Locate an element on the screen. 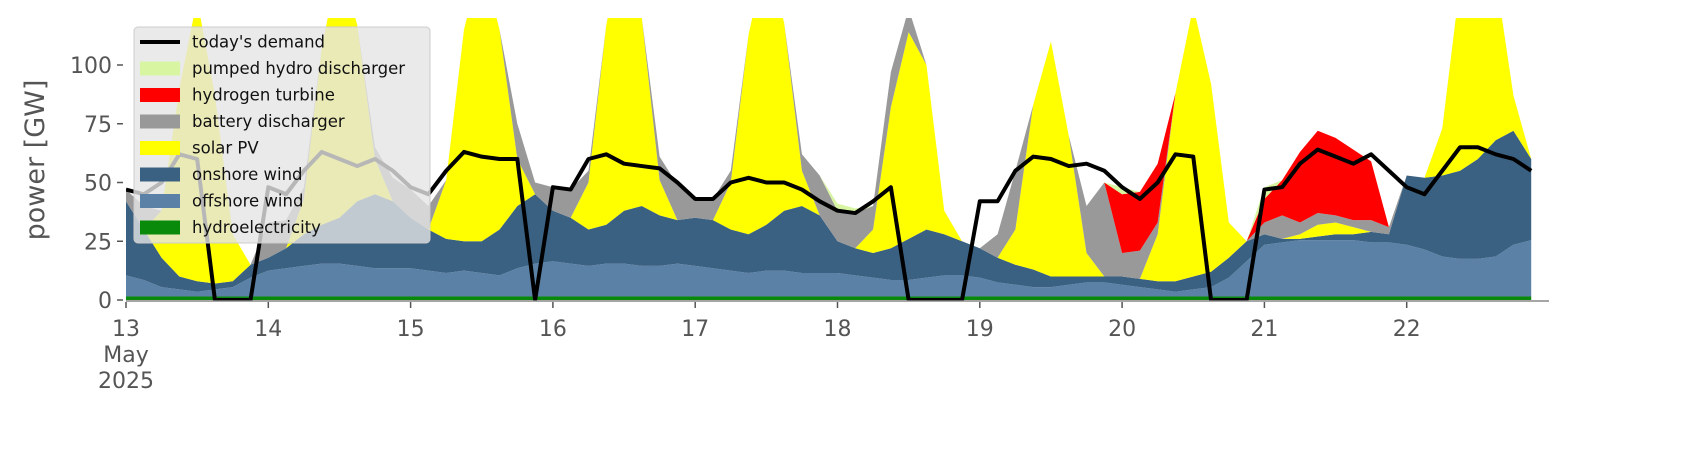 This screenshot has width=1706, height=460. x-tick-label: 22 is located at coordinates (1407, 329).